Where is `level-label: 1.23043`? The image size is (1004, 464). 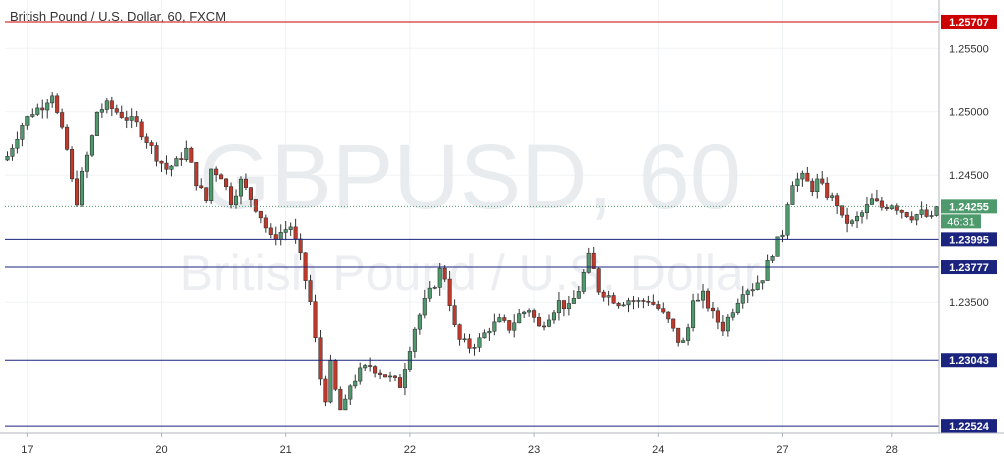 level-label: 1.23043 is located at coordinates (969, 361).